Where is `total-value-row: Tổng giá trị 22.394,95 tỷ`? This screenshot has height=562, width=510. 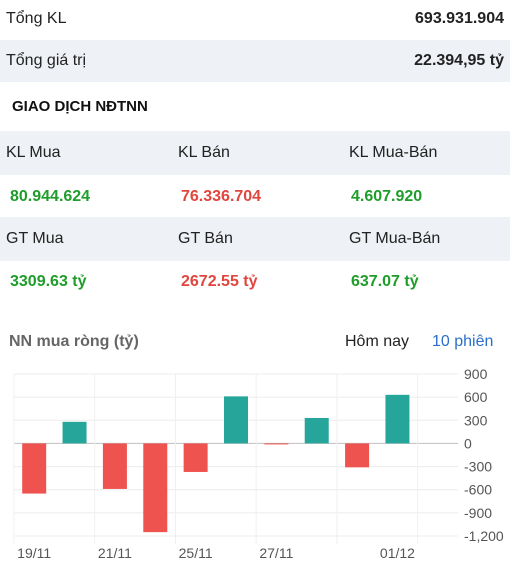
total-value-row: Tổng giá trị 22.394,95 tỷ is located at coordinates (255, 61).